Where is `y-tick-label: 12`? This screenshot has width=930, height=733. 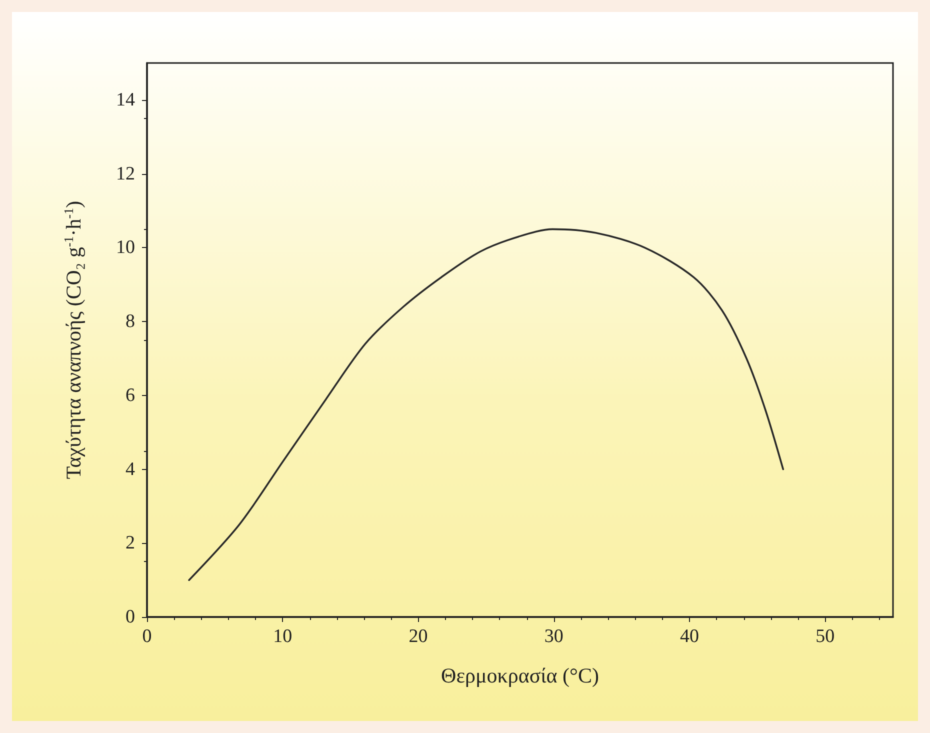
y-tick-label: 12 is located at coordinates (125, 173).